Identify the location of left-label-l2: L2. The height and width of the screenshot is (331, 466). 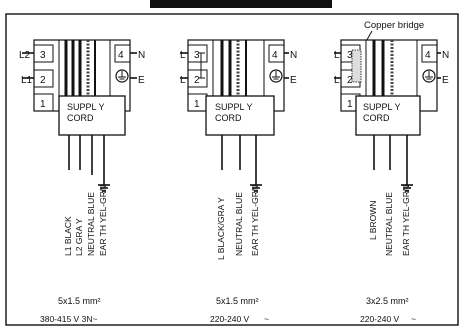
(25, 55).